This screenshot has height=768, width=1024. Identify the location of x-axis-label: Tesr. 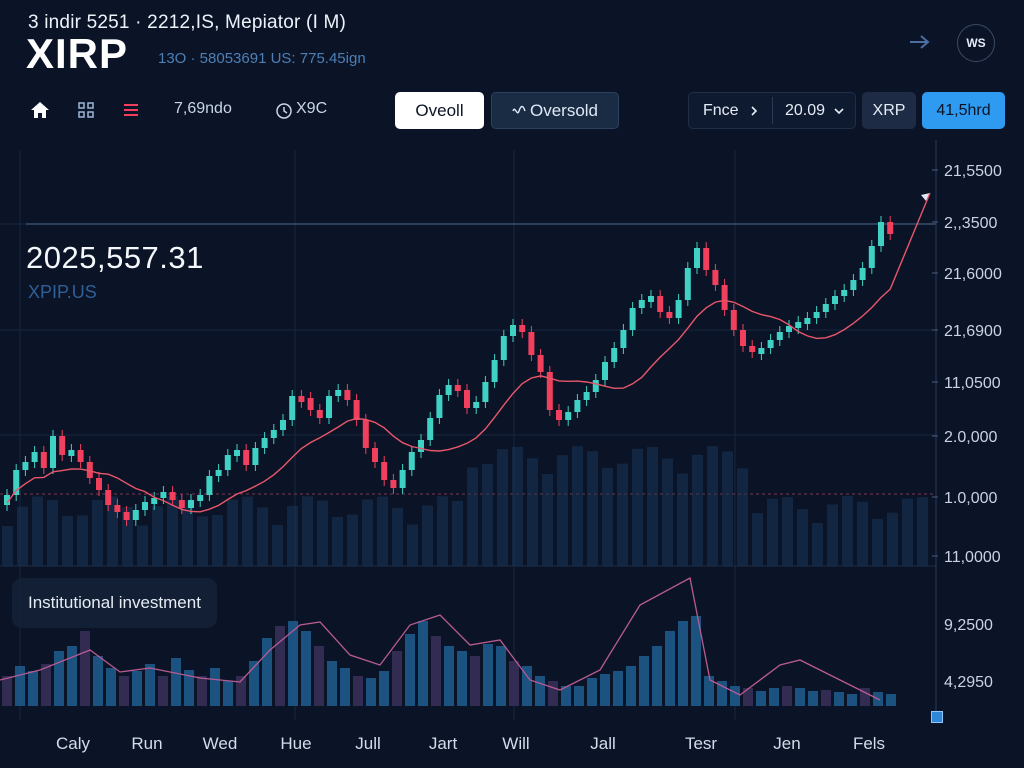
(701, 743).